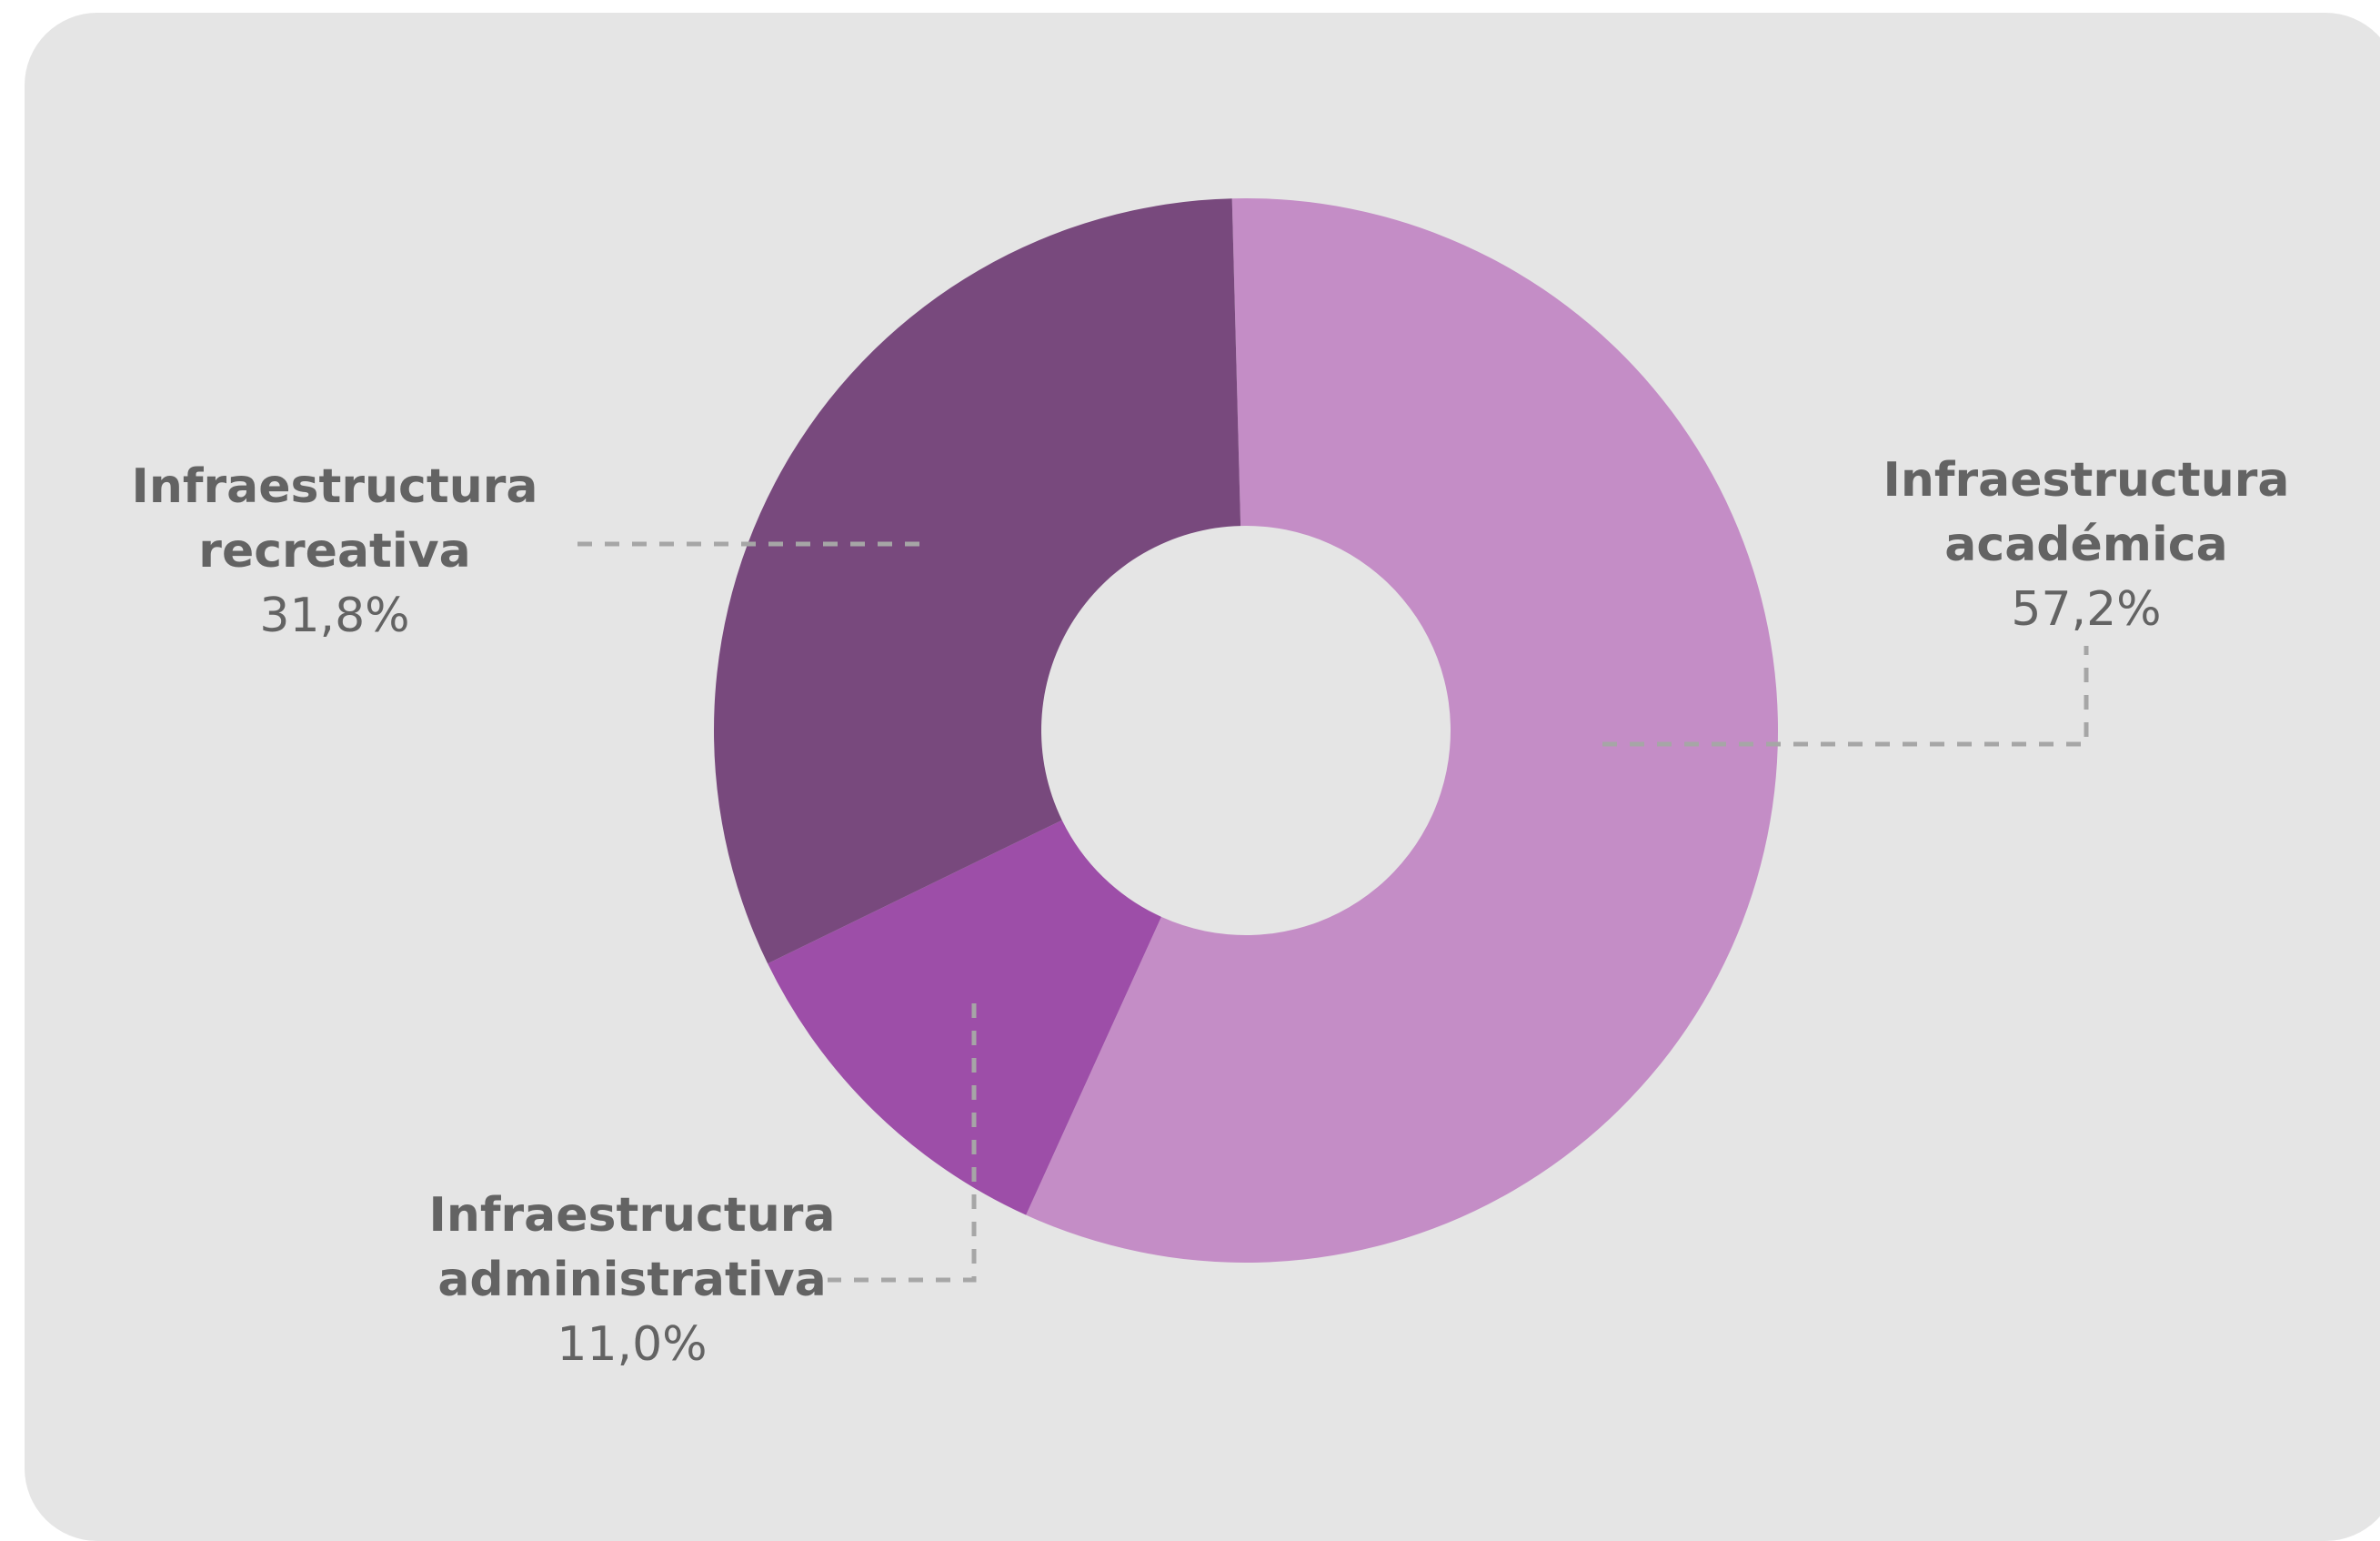 This screenshot has height=1541, width=2380. What do you see at coordinates (2086, 609) in the screenshot?
I see `label-value: 57,2%` at bounding box center [2086, 609].